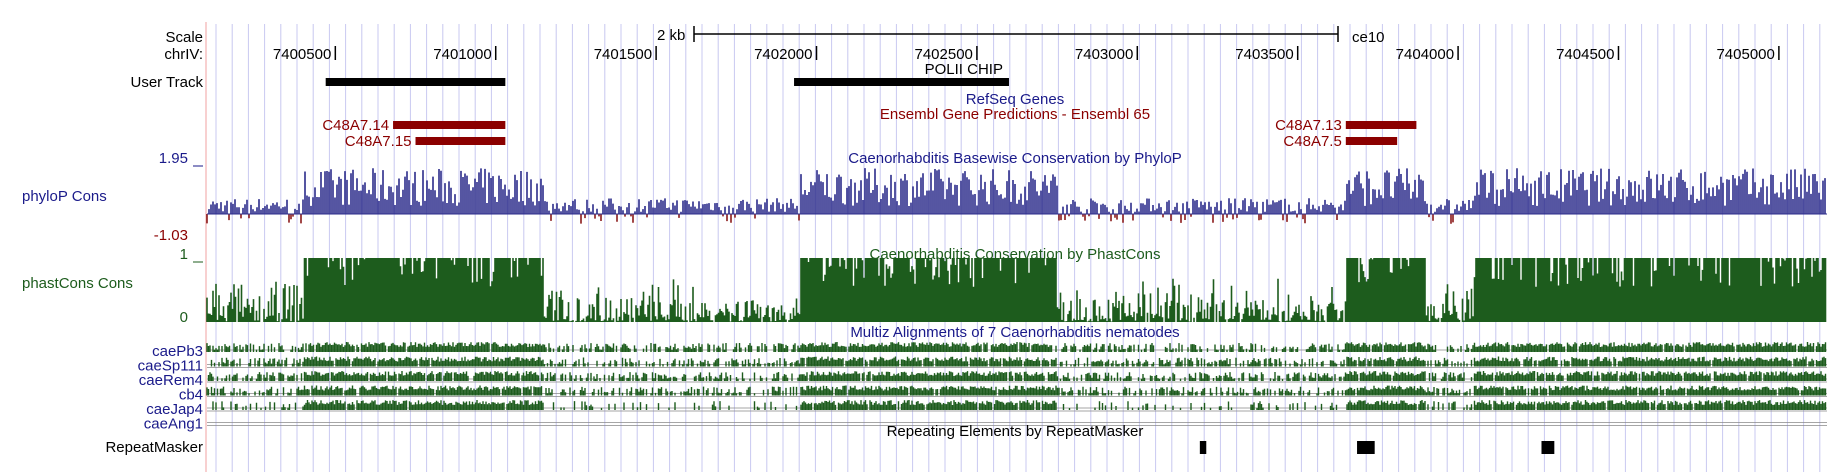 Image resolution: width=1842 pixels, height=472 pixels. I want to click on multiz-species-label: cb4, so click(191, 395).